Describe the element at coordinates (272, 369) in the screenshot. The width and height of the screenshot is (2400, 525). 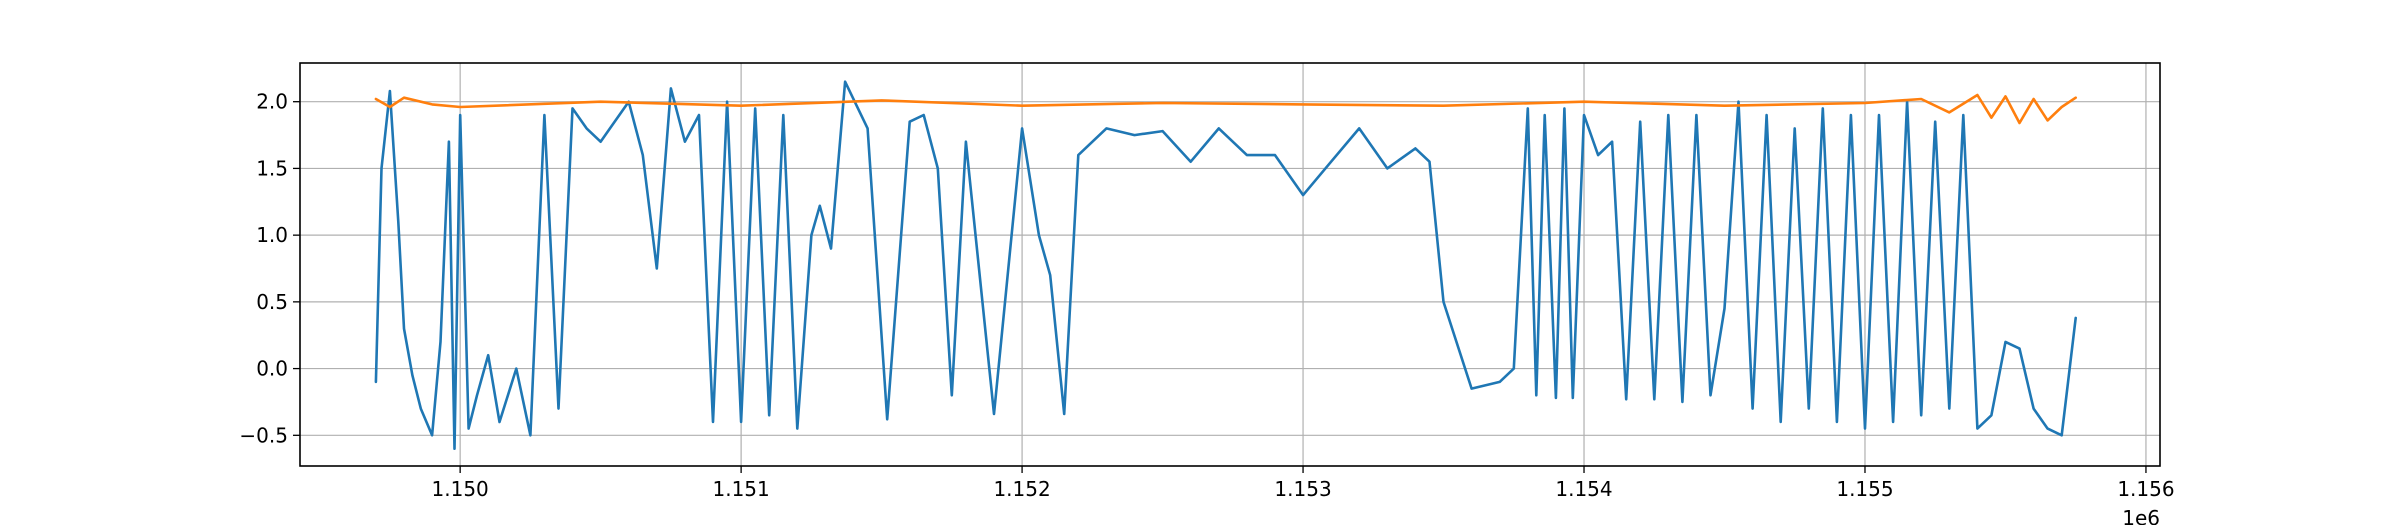
I see `y-tick-label: 0.0` at that location.